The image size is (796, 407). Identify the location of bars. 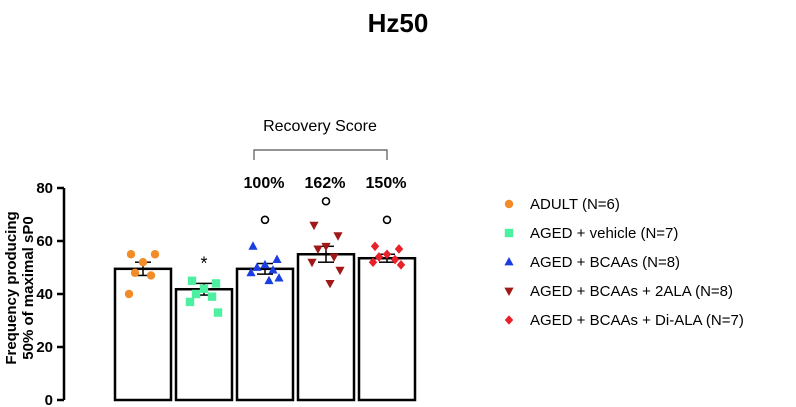
(265, 323).